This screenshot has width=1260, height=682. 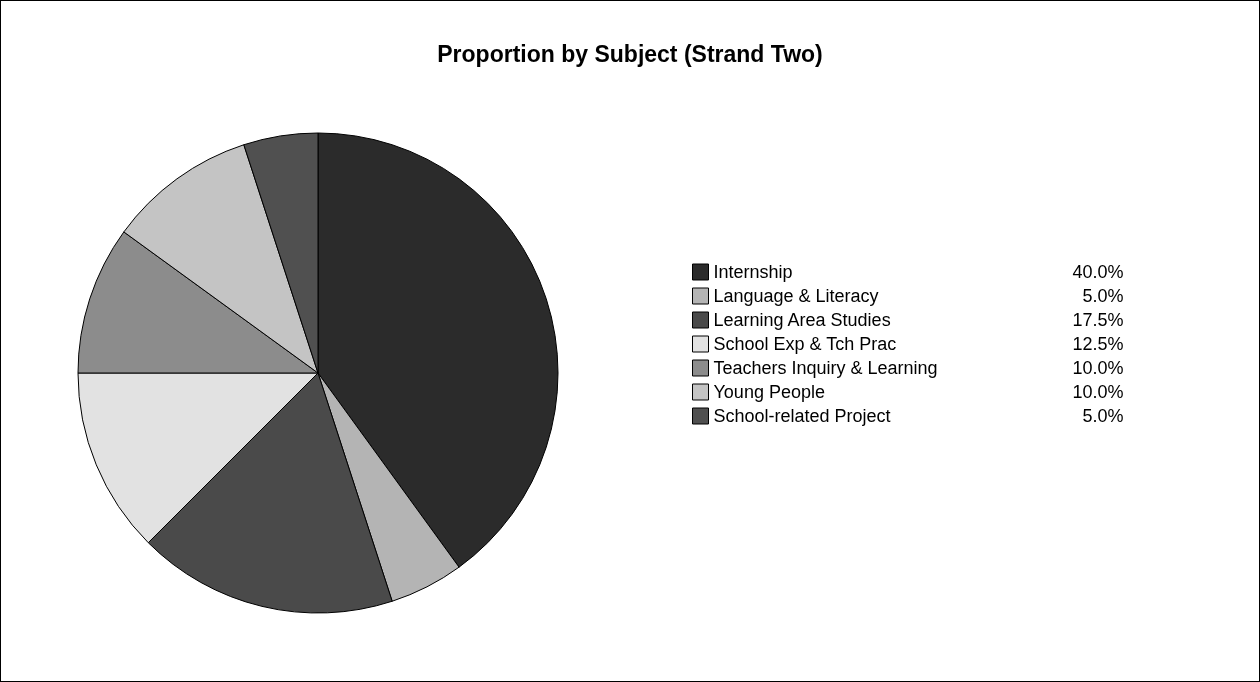 I want to click on data-label: 40.0%, so click(x=1098, y=272).